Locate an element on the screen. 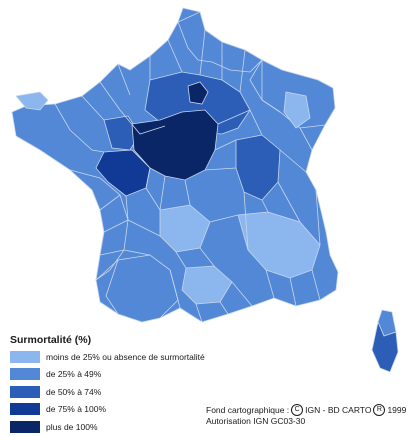 The width and height of the screenshot is (409, 436). region-south-west is located at coordinates (142, 288).